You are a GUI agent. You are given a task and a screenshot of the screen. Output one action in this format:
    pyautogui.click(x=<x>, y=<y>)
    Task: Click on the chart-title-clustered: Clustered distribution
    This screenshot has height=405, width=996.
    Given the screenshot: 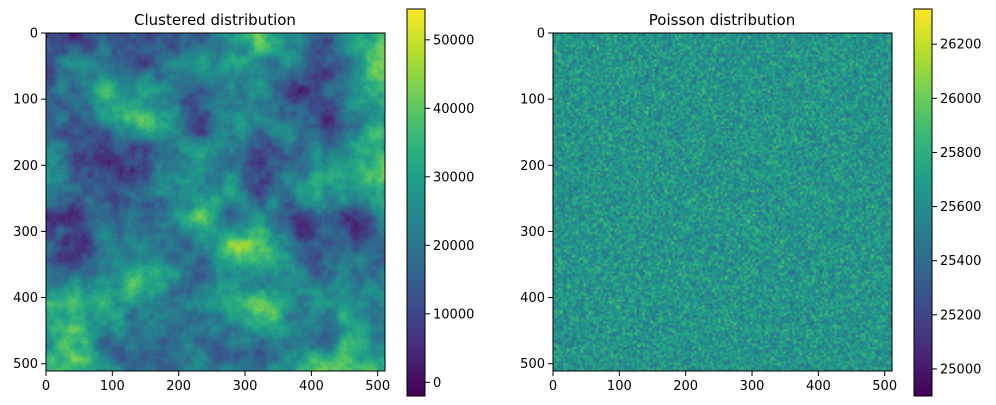 What is the action you would take?
    pyautogui.click(x=215, y=20)
    